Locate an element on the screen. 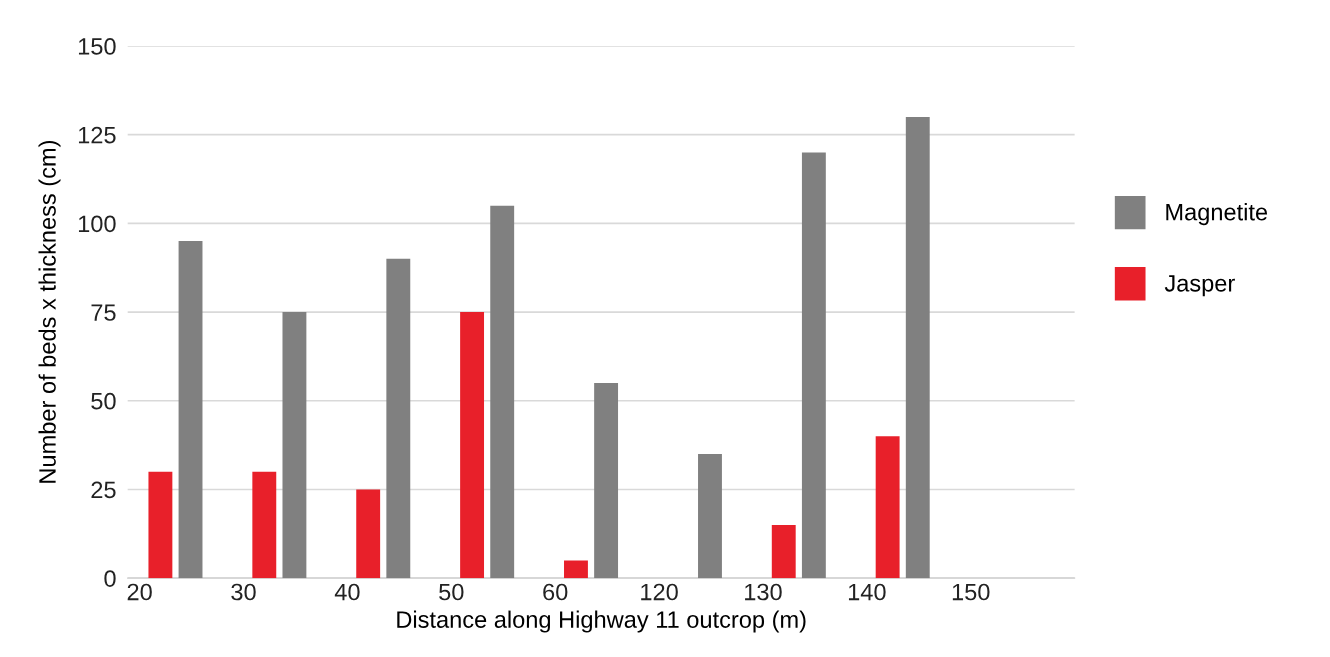 This screenshot has height=657, width=1330. x-tick-label: 140 is located at coordinates (867, 592).